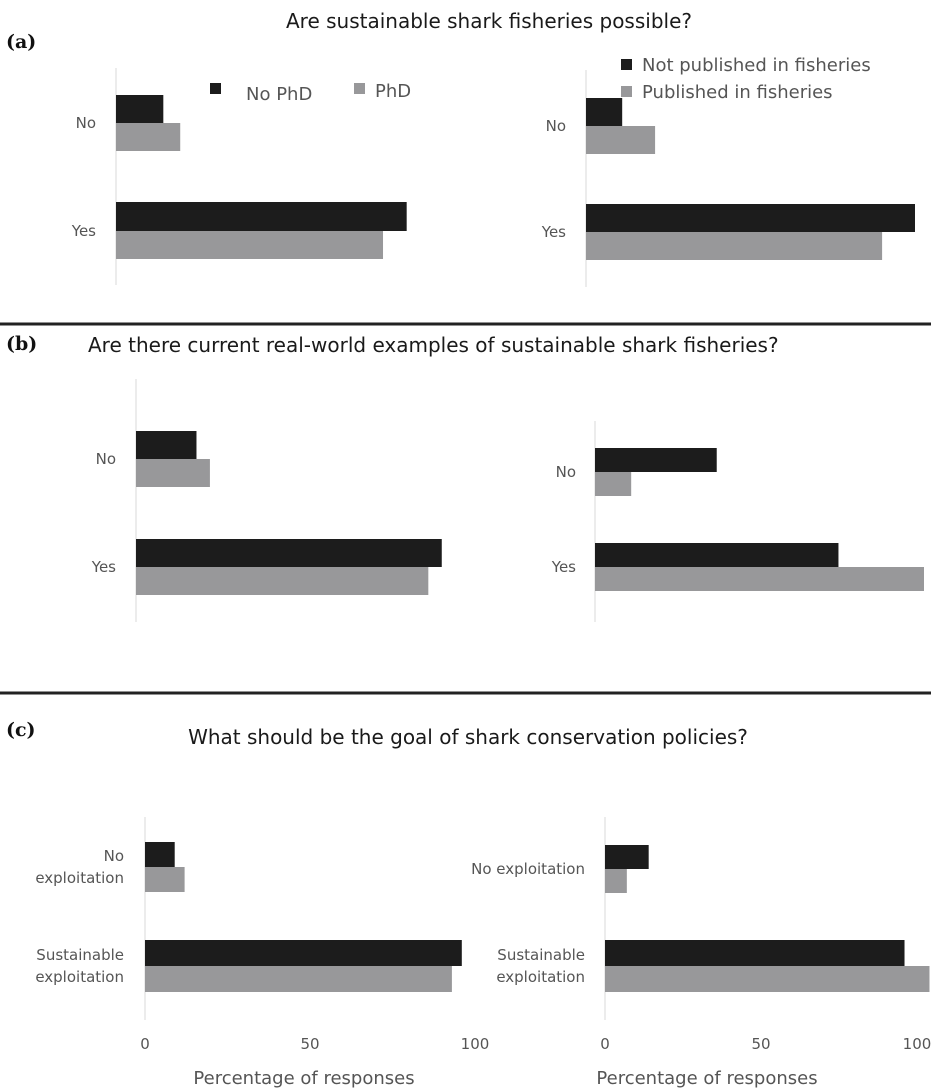  What do you see at coordinates (261, 216) in the screenshot?
I see `bar-chart0-yes-series0` at bounding box center [261, 216].